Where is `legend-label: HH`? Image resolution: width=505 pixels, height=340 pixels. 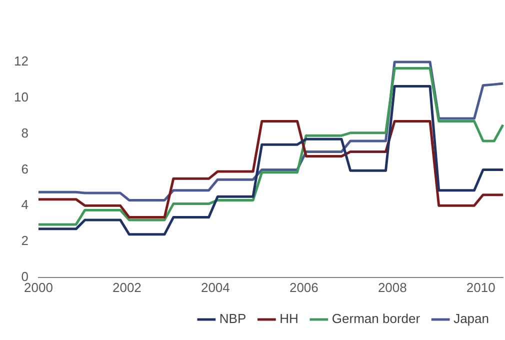
legend-label: HH is located at coordinates (289, 318).